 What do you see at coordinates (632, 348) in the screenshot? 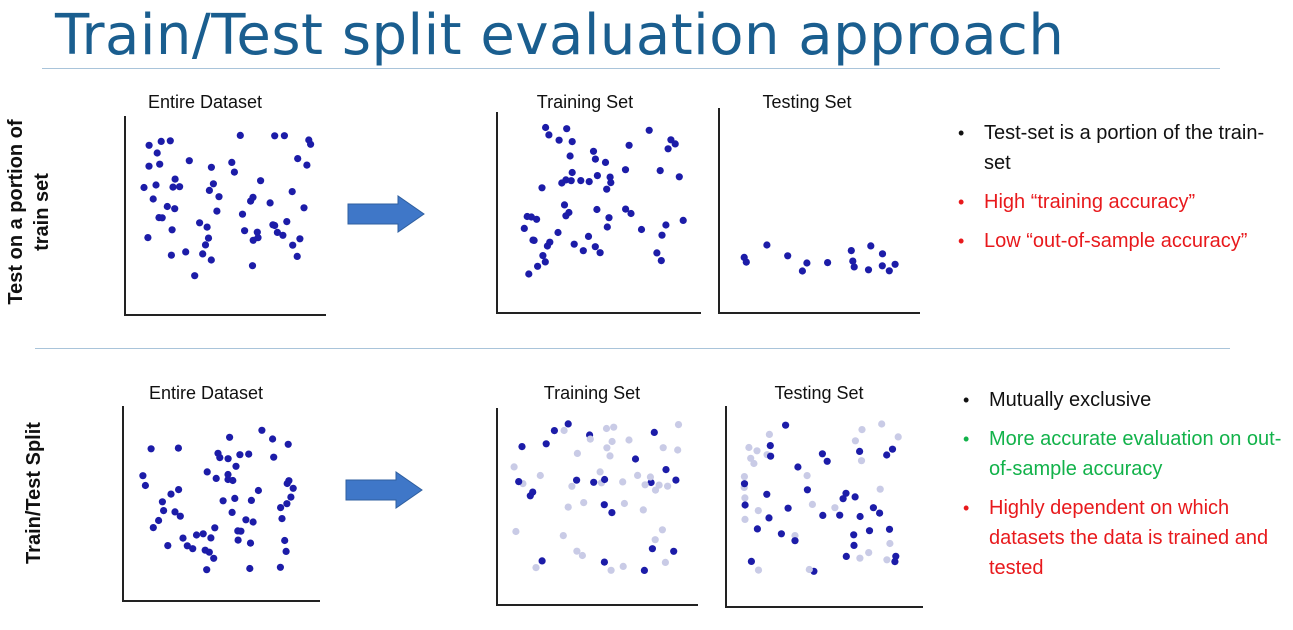
I see `row-divider` at bounding box center [632, 348].